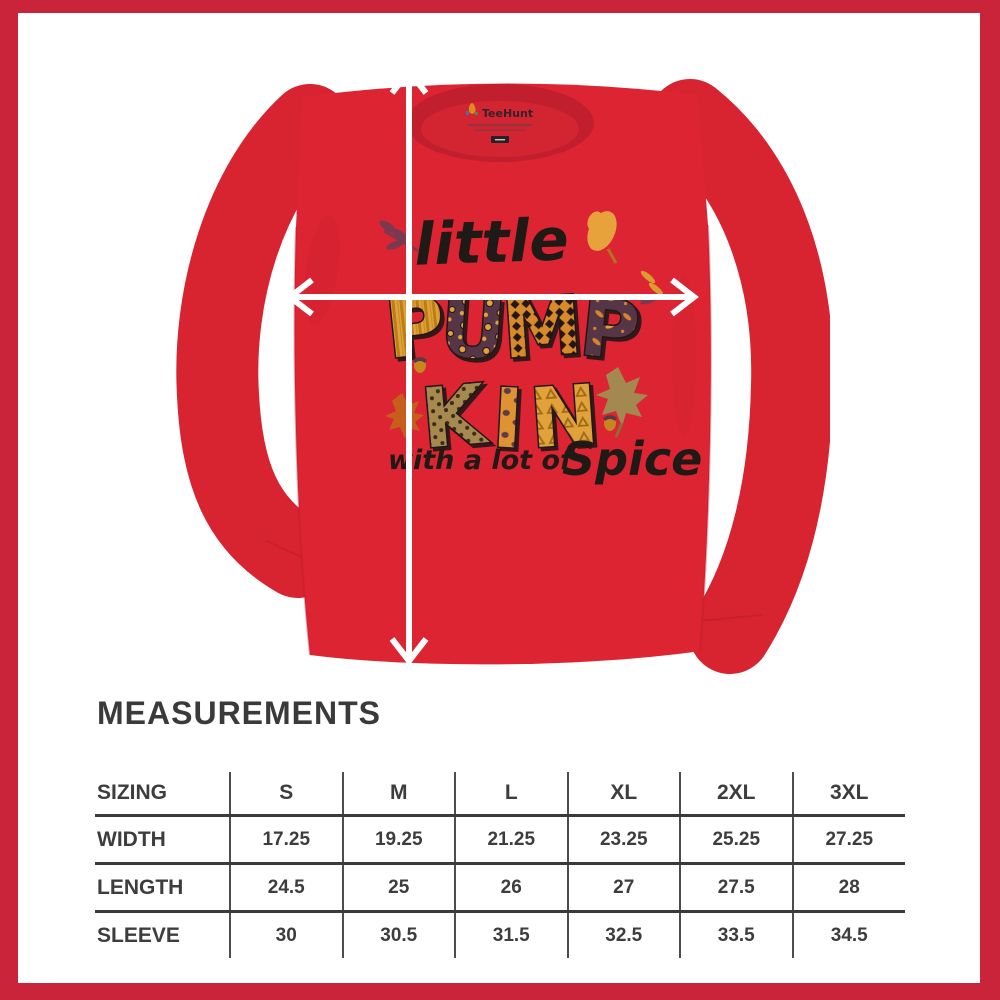 This screenshot has width=1000, height=1000. What do you see at coordinates (736, 794) in the screenshot?
I see `header-2xl: 2XL` at bounding box center [736, 794].